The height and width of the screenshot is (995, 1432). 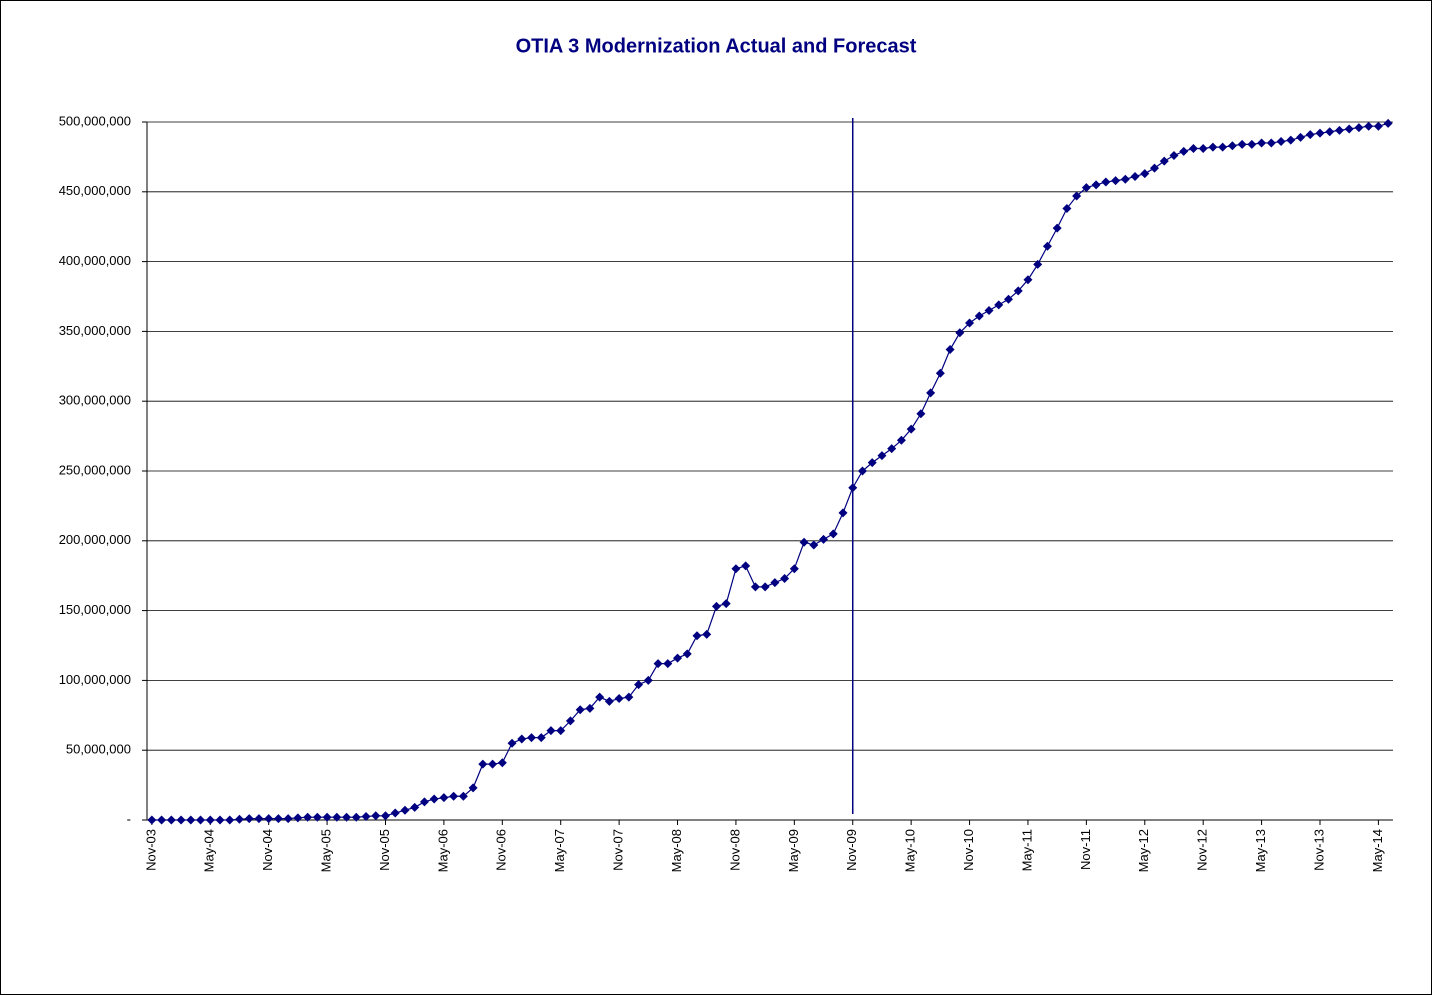 I want to click on y-tick-label: 150,000,000, so click(x=95, y=609).